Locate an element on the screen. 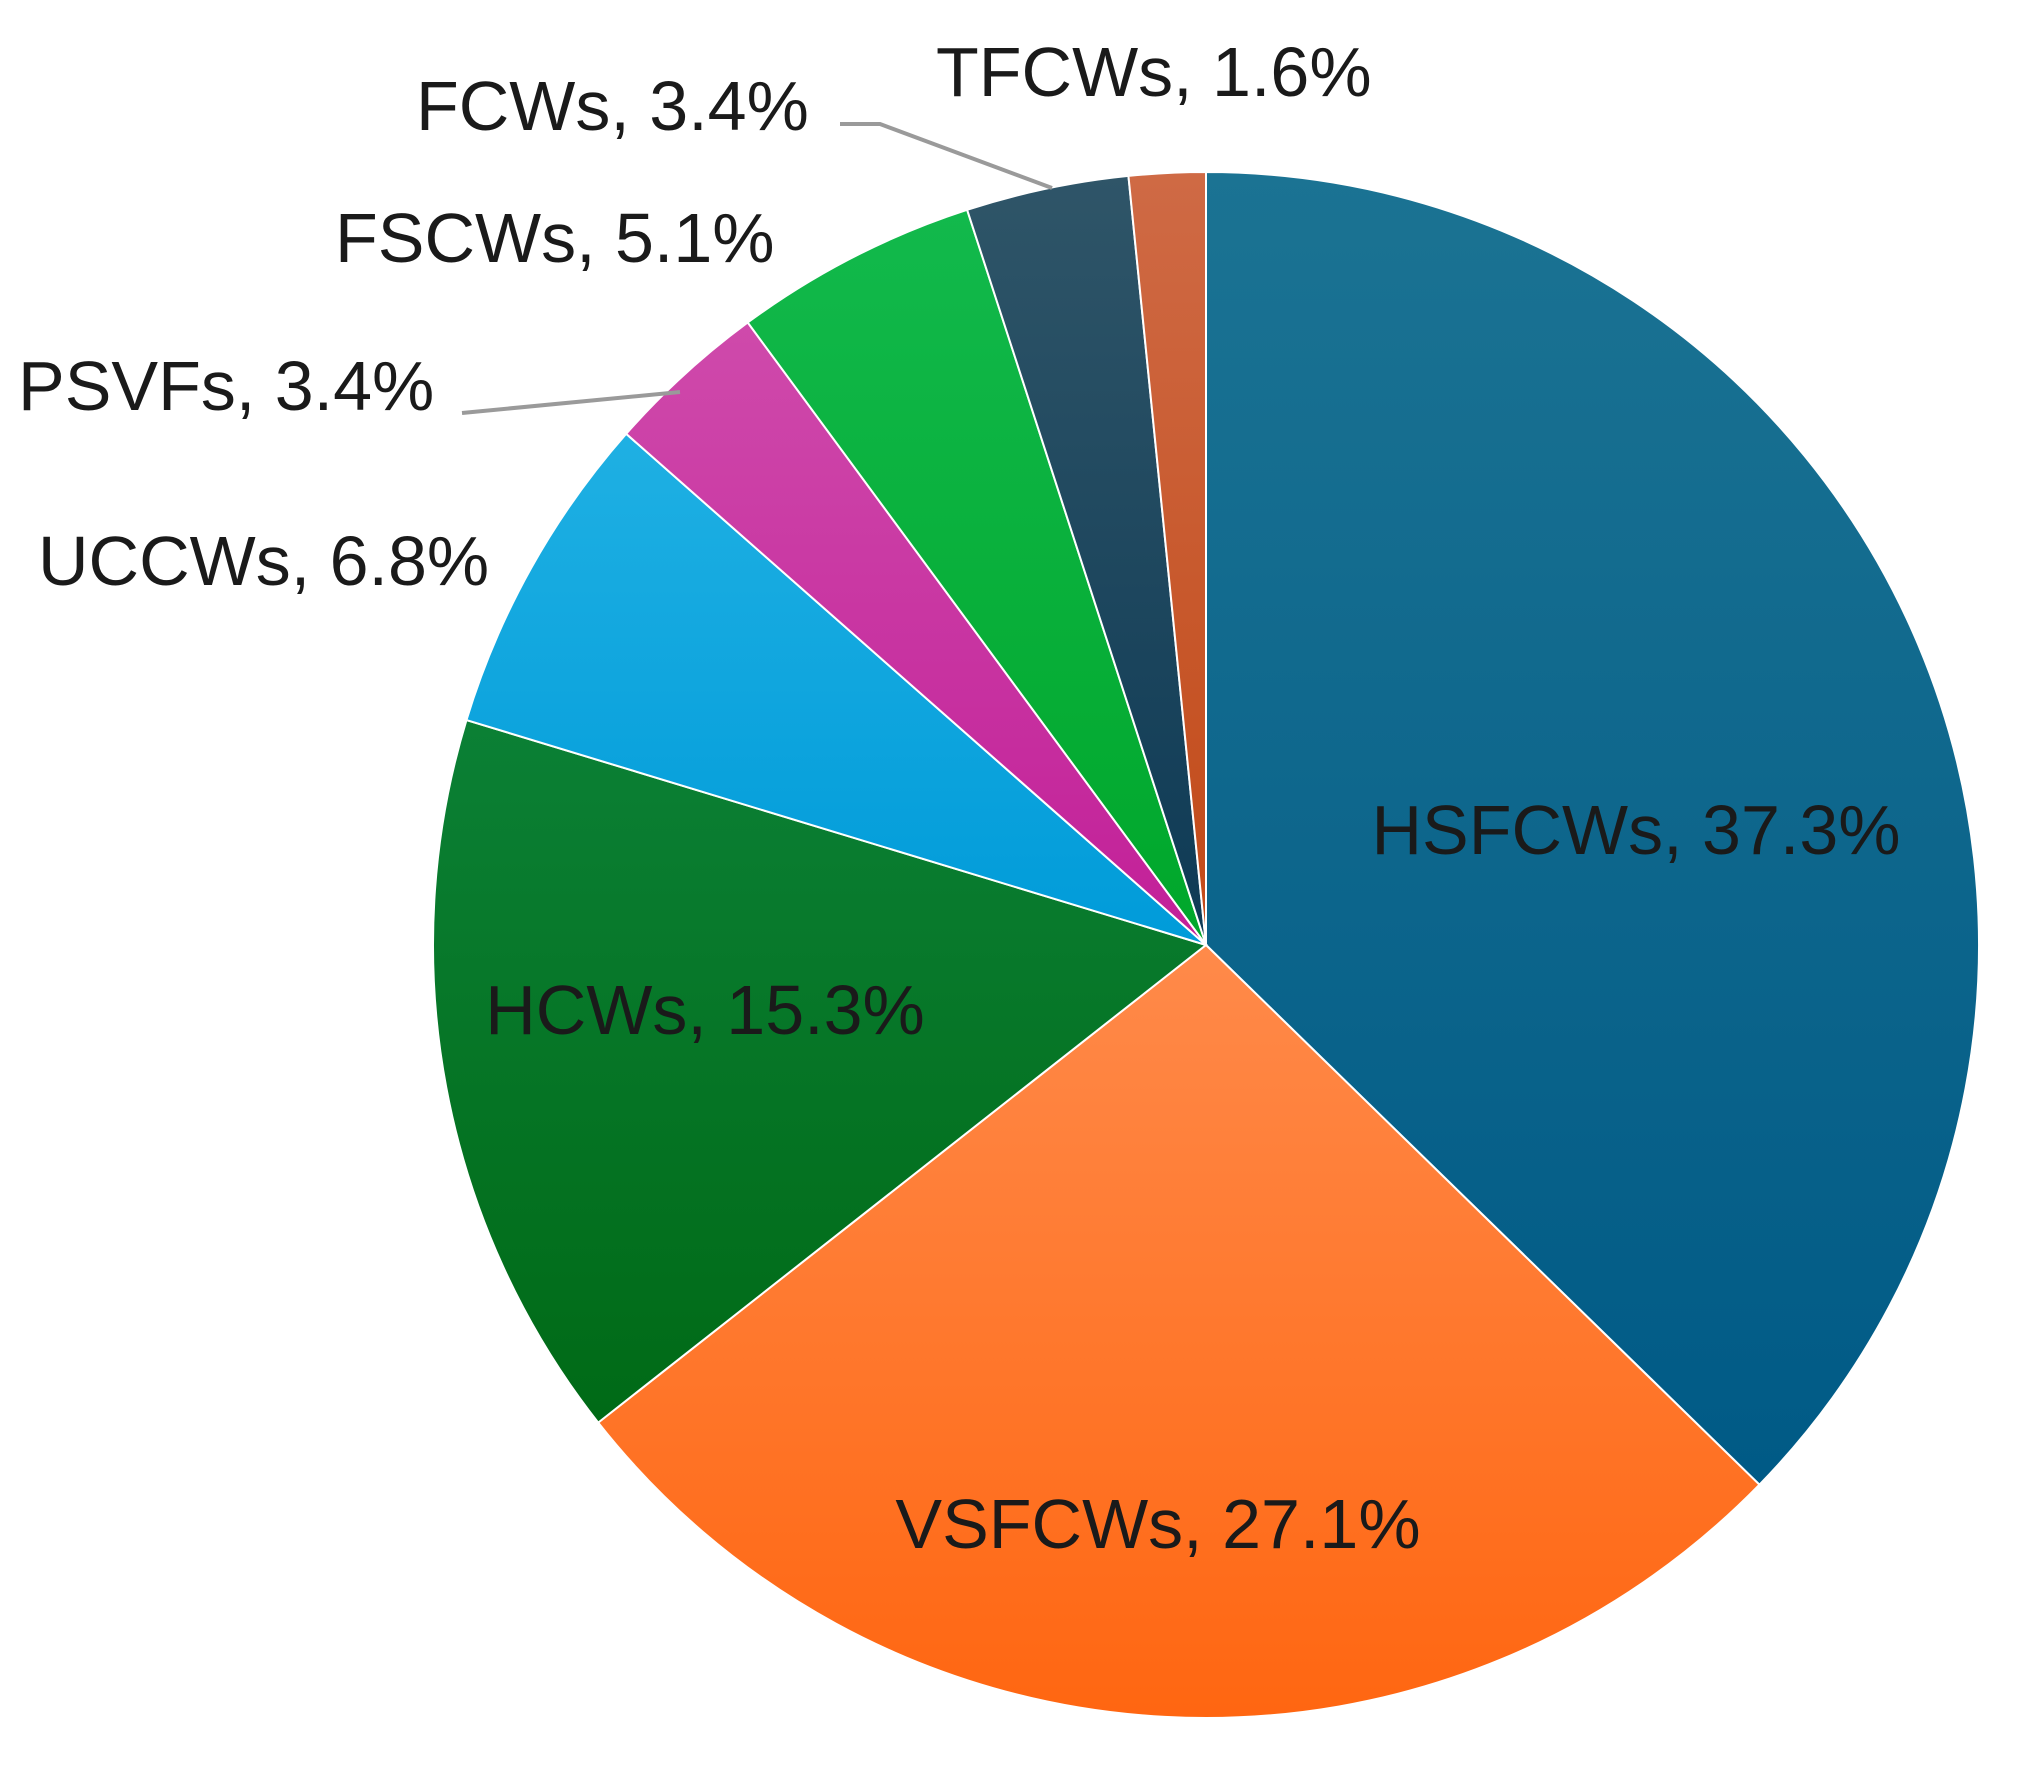  leader-lines is located at coordinates (757, 268).